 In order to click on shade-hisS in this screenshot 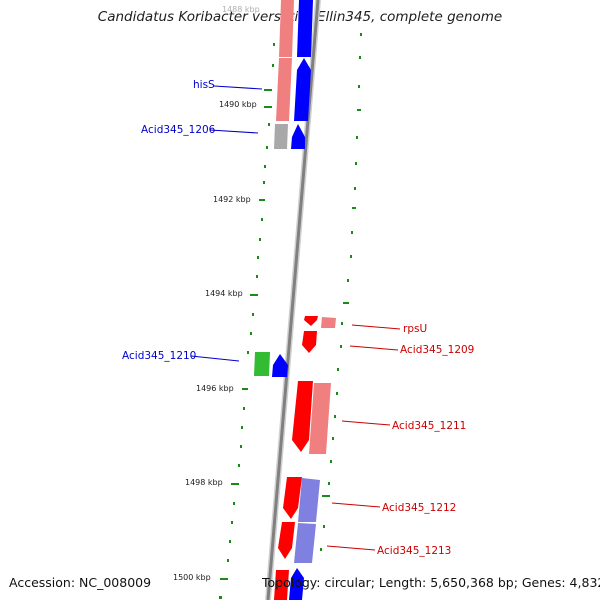, I will do `click(284, 89)`.